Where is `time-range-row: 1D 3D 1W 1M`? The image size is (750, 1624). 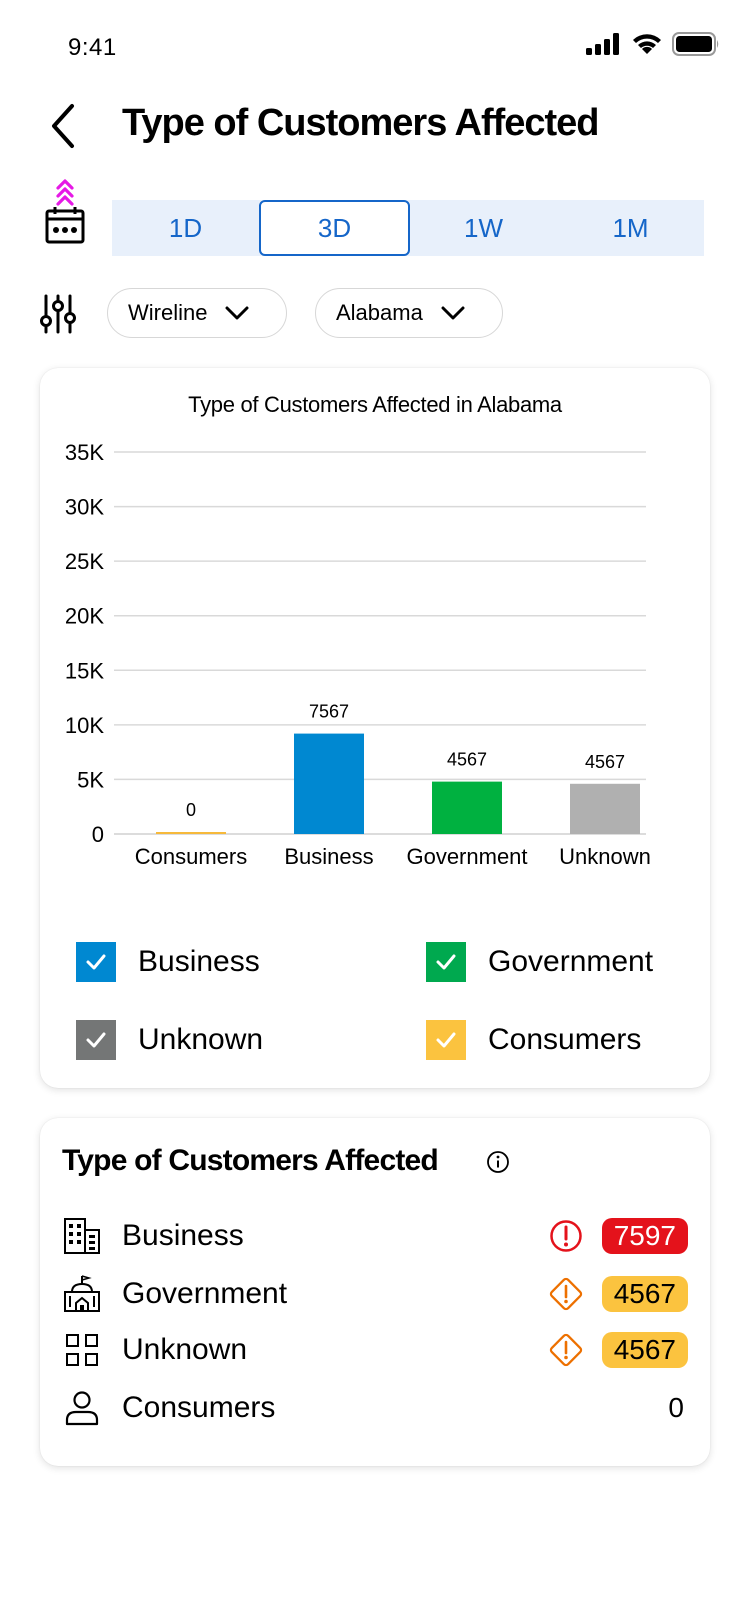
time-range-row: 1D 3D 1W 1M is located at coordinates (375, 221).